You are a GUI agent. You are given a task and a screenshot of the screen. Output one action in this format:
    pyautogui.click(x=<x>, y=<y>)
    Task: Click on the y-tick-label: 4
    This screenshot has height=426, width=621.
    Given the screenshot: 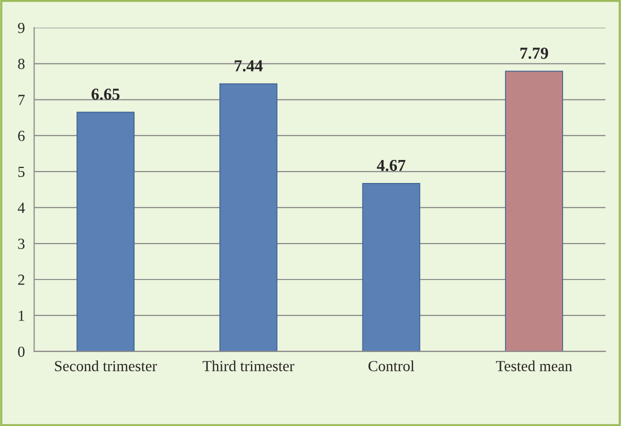 What is the action you would take?
    pyautogui.click(x=21, y=207)
    